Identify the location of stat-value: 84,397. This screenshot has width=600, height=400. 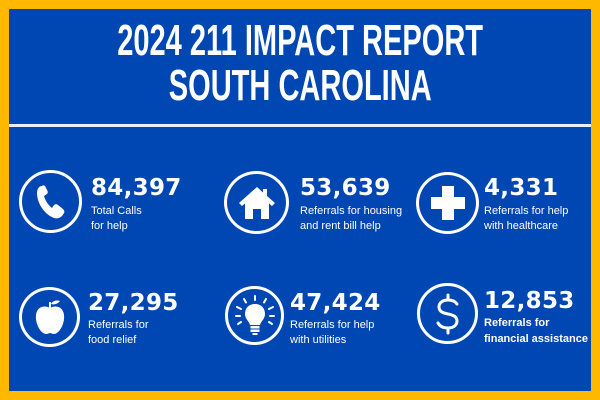
(136, 188).